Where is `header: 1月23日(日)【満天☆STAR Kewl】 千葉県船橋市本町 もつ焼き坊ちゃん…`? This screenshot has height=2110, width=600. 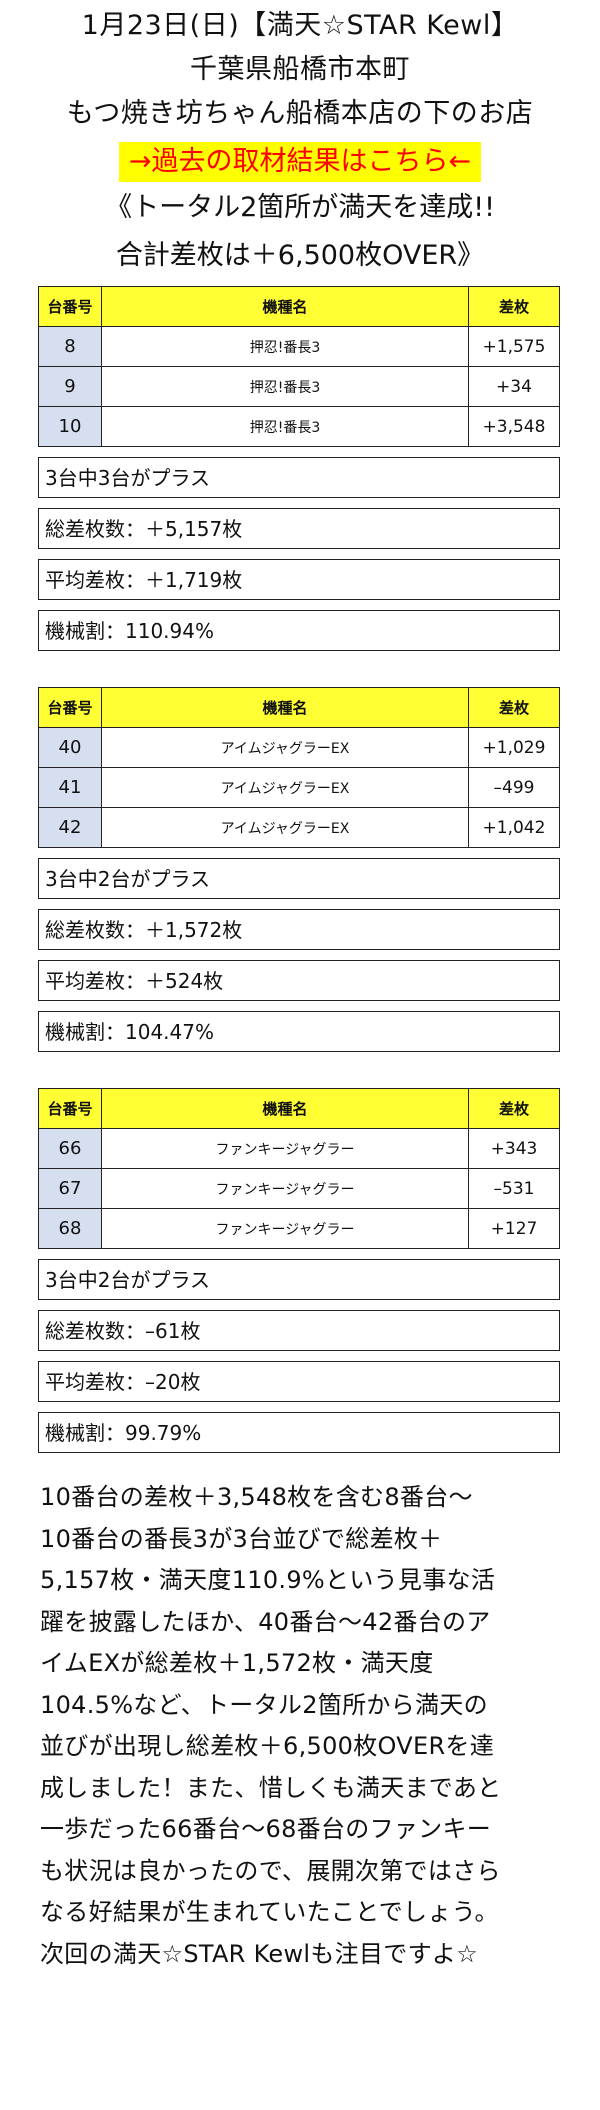 header: 1月23日(日)【満天☆STAR Kewl】 千葉県船橋市本町 もつ焼き坊ちゃん… is located at coordinates (300, 139).